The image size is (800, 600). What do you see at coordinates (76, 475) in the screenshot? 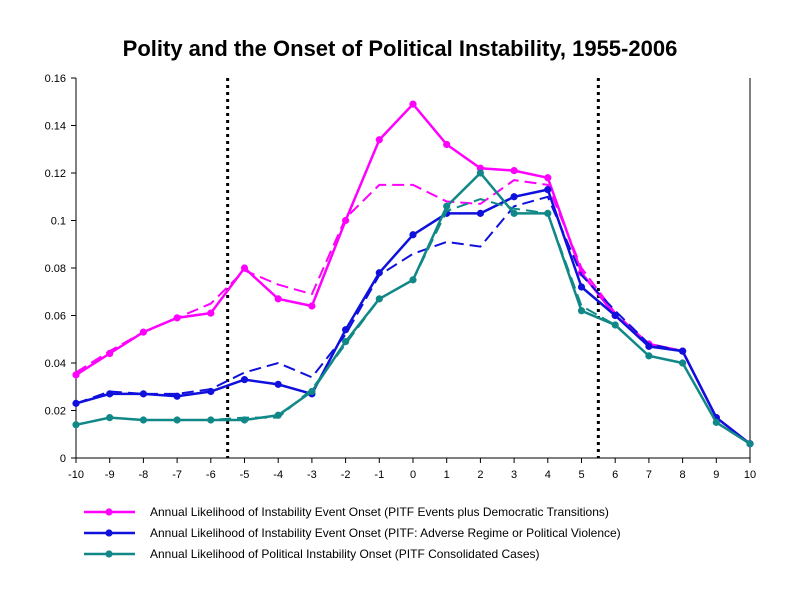
I see `x-tick-label: -10` at bounding box center [76, 475].